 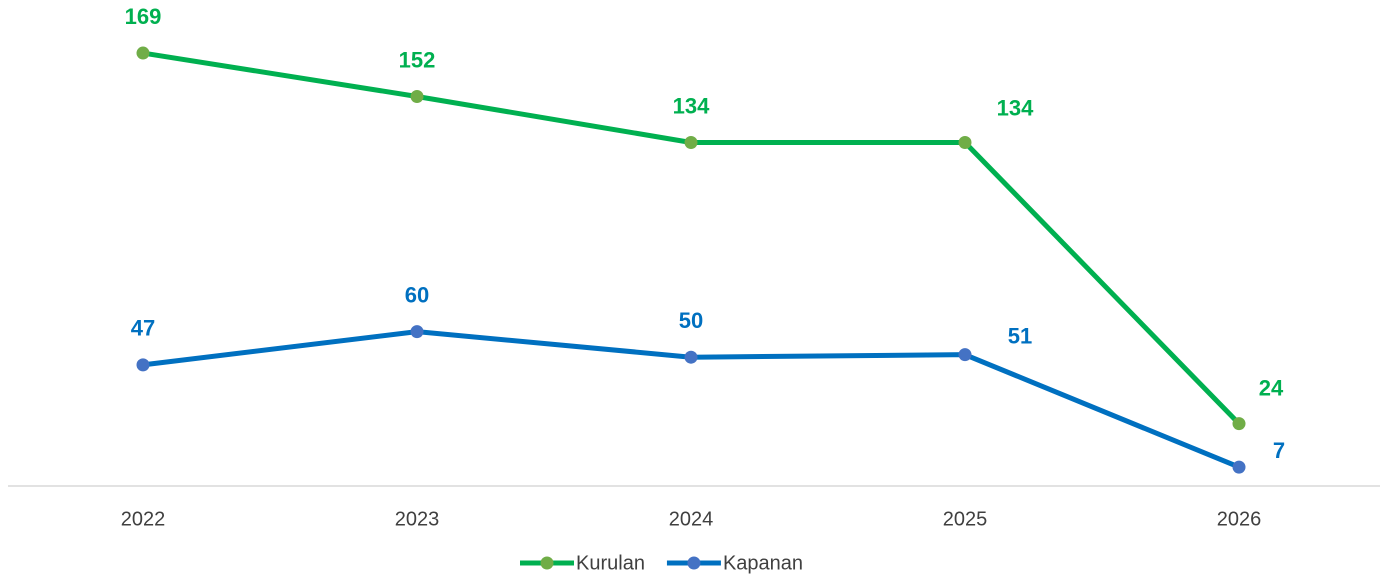 I want to click on data-label: 47, so click(x=143, y=328).